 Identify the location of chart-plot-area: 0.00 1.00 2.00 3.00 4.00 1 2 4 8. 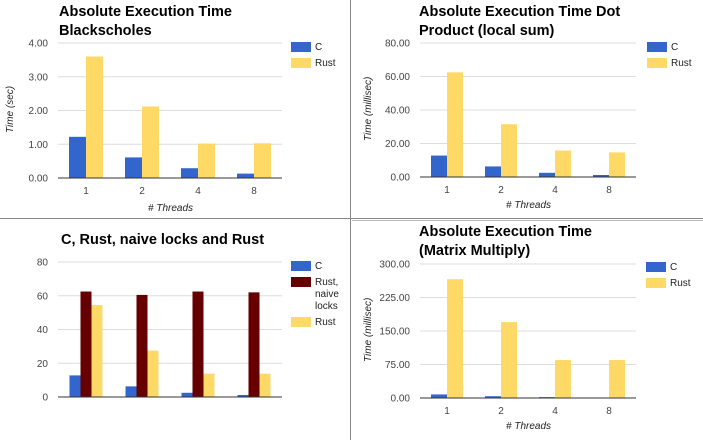
(155, 118).